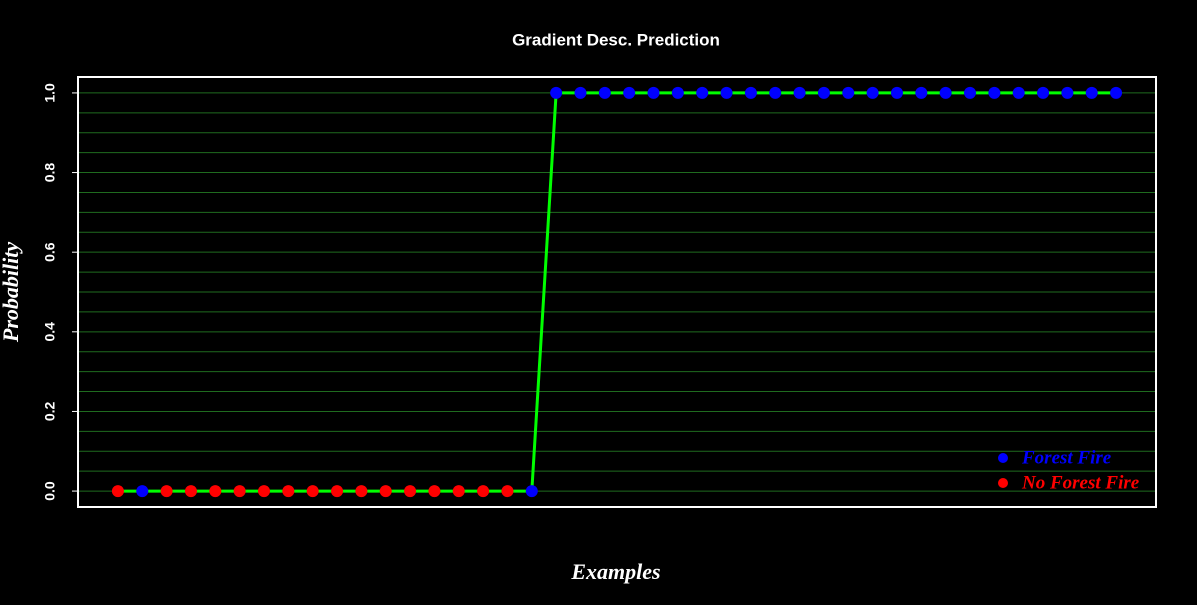 Image resolution: width=1197 pixels, height=605 pixels. I want to click on legend-label: Forest Fire, so click(1066, 457).